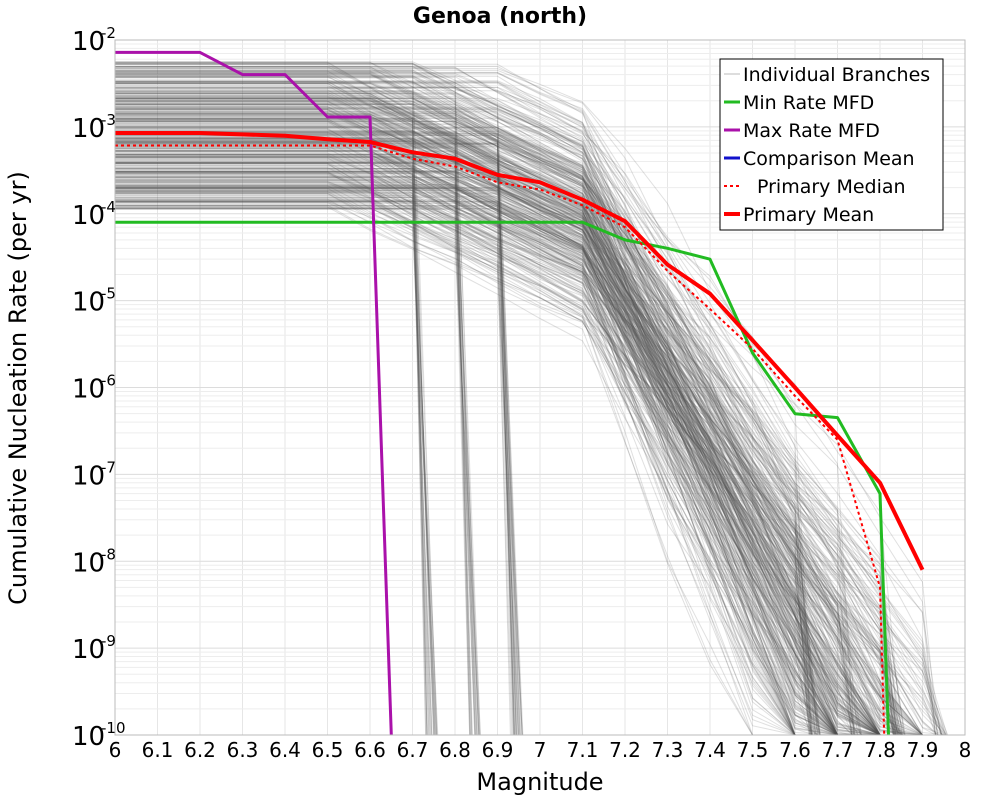  Describe the element at coordinates (115, 750) in the screenshot. I see `x-tick-label: 6` at that location.